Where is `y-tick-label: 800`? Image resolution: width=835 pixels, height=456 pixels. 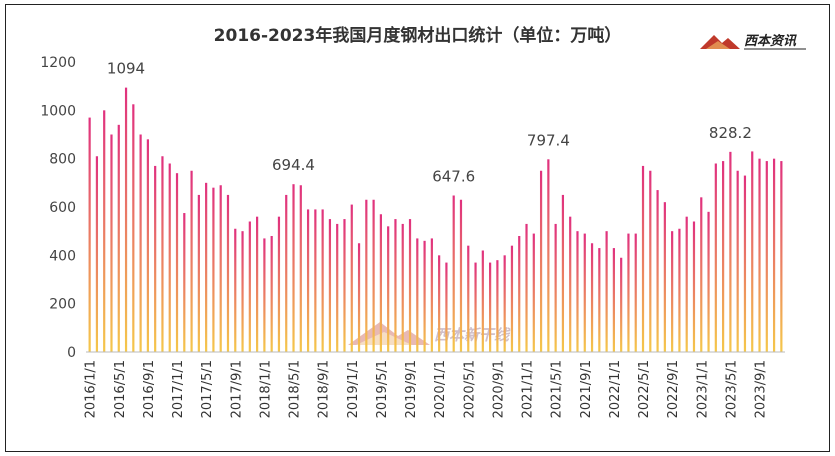 y-tick-label: 800 is located at coordinates (62, 160).